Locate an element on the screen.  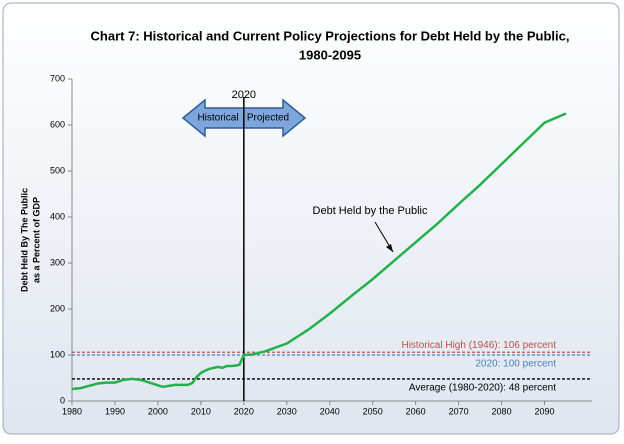
x-tick-label: 2090 is located at coordinates (545, 411).